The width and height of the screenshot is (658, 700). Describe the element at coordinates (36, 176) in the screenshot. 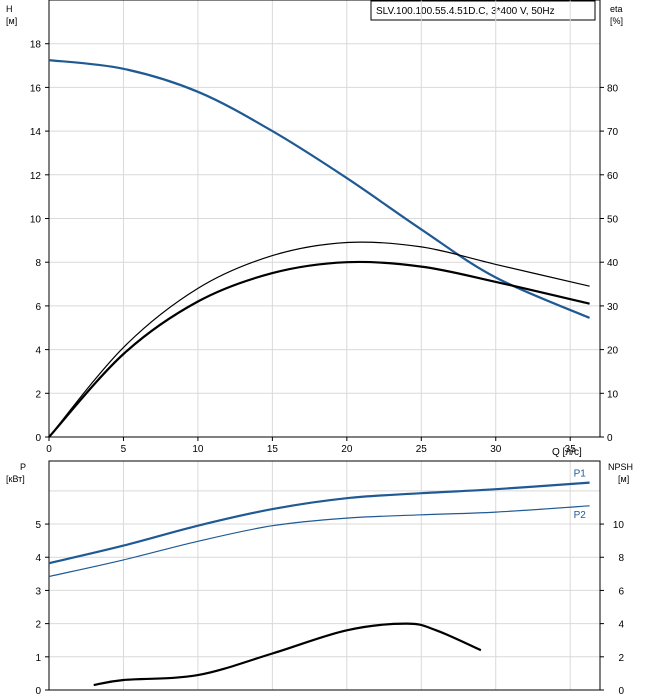

I see `y-tick-label: 12` at that location.